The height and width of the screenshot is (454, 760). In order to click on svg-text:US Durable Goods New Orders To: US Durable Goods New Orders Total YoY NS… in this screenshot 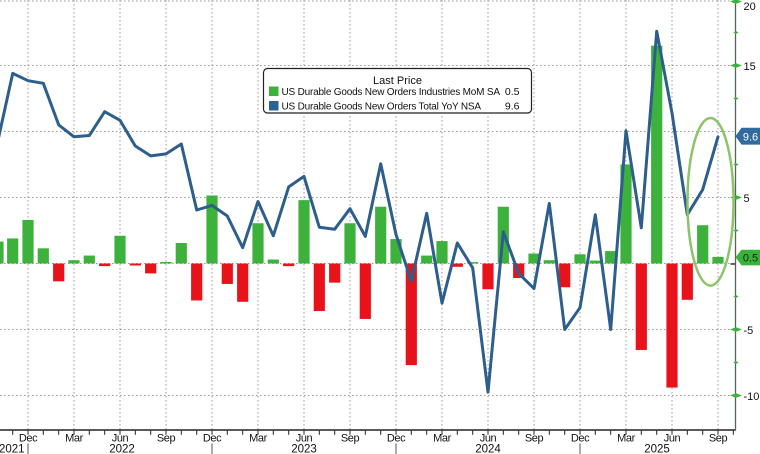, I will do `click(382, 107)`.